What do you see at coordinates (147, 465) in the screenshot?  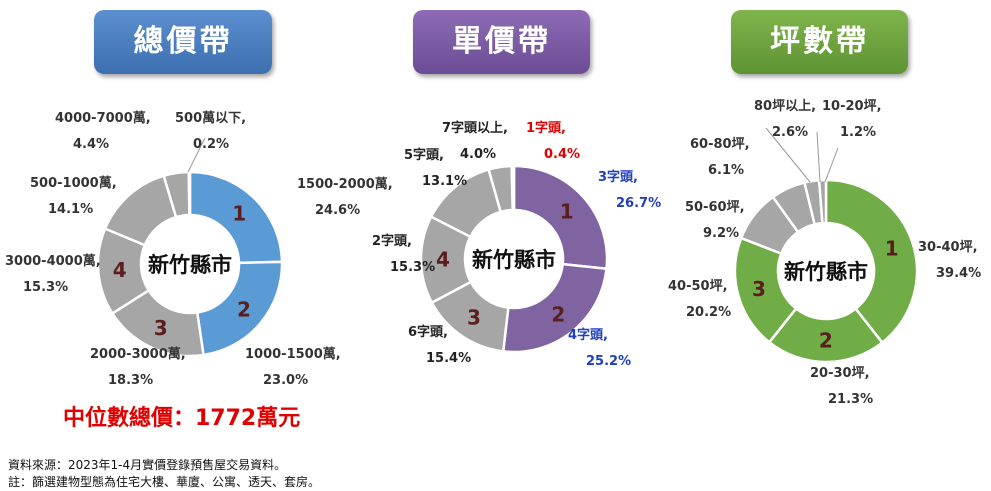 I see `source-note: 資料來源：2023年1-4月實價登錄預售屋交易資料。` at bounding box center [147, 465].